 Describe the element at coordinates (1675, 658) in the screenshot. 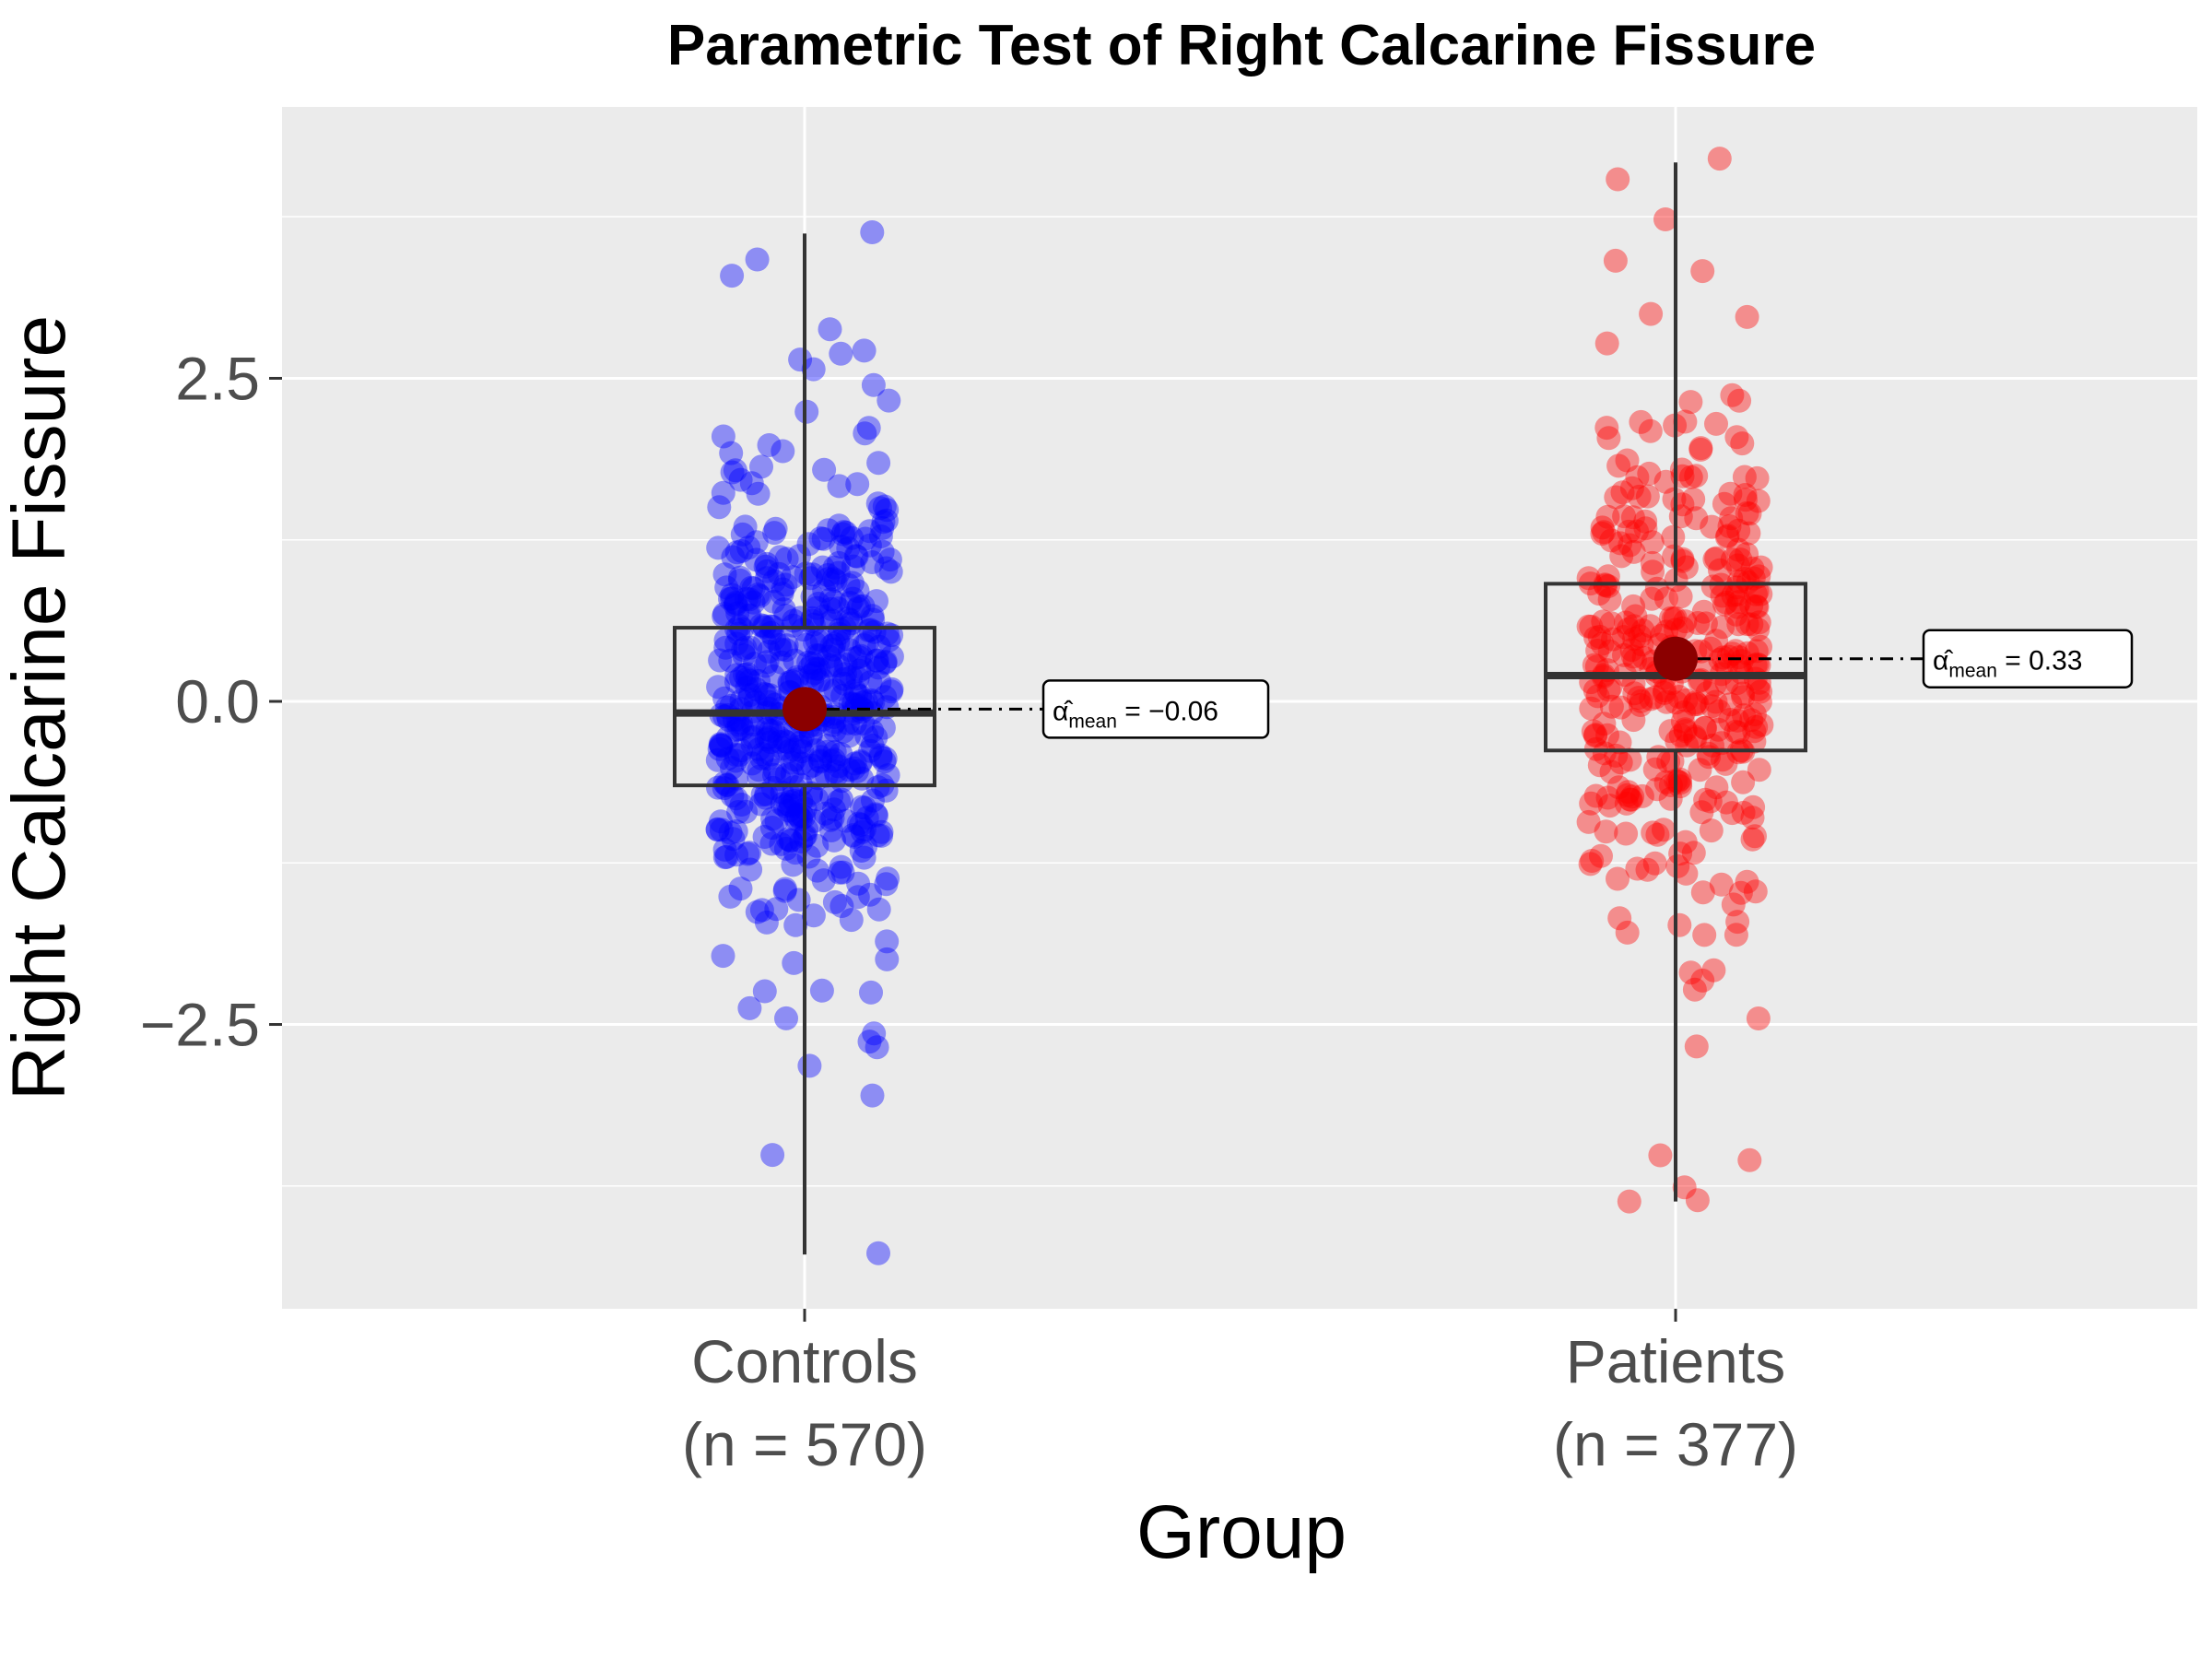

I see `mean-point` at that location.